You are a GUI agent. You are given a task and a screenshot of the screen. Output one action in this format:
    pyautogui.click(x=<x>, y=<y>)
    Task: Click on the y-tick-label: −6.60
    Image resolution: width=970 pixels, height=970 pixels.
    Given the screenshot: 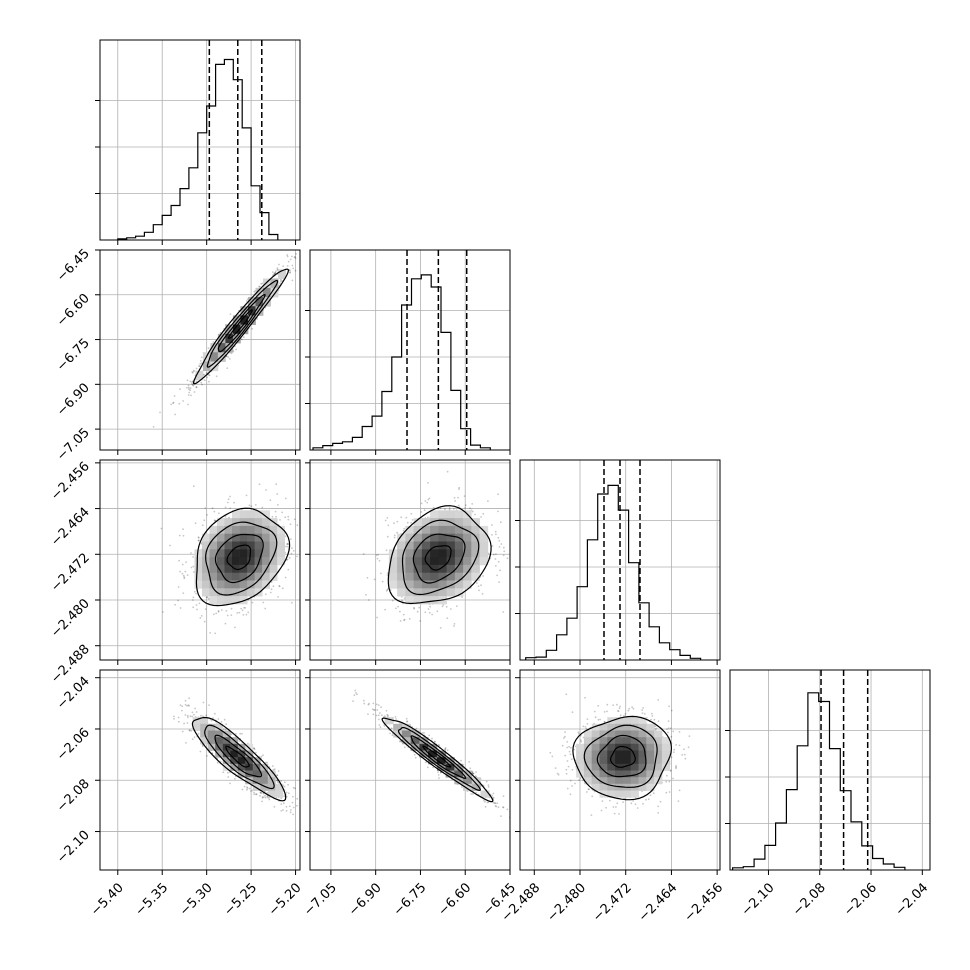 What is the action you would take?
    pyautogui.click(x=73, y=310)
    